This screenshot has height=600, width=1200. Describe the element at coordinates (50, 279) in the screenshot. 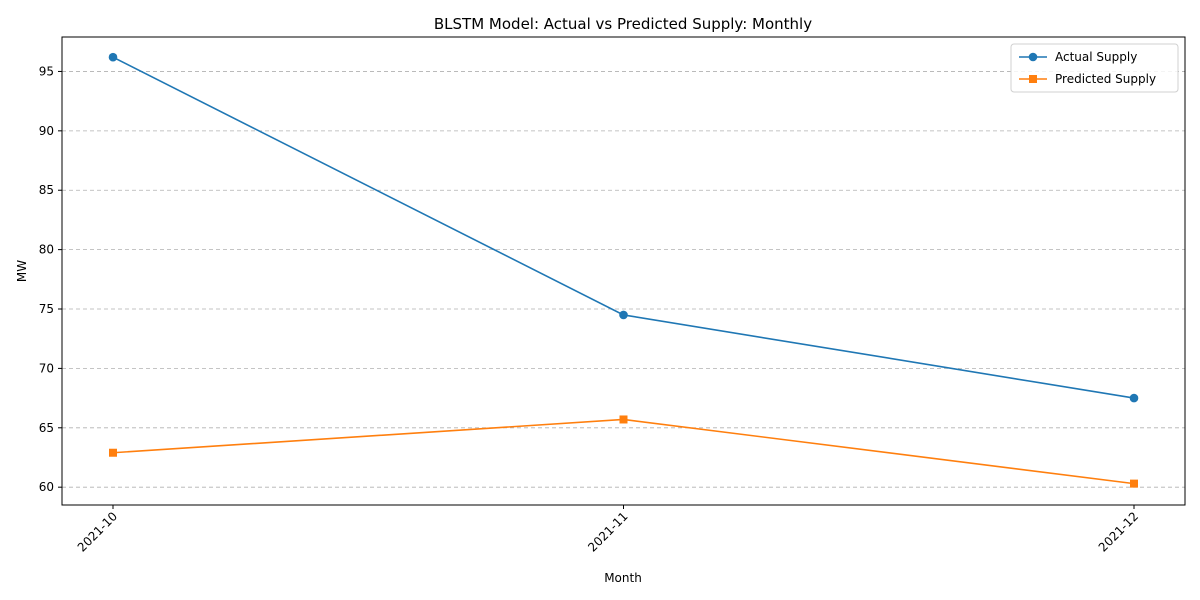

I see `y-axis: 60 65 70 75 80 85 90 95` at that location.